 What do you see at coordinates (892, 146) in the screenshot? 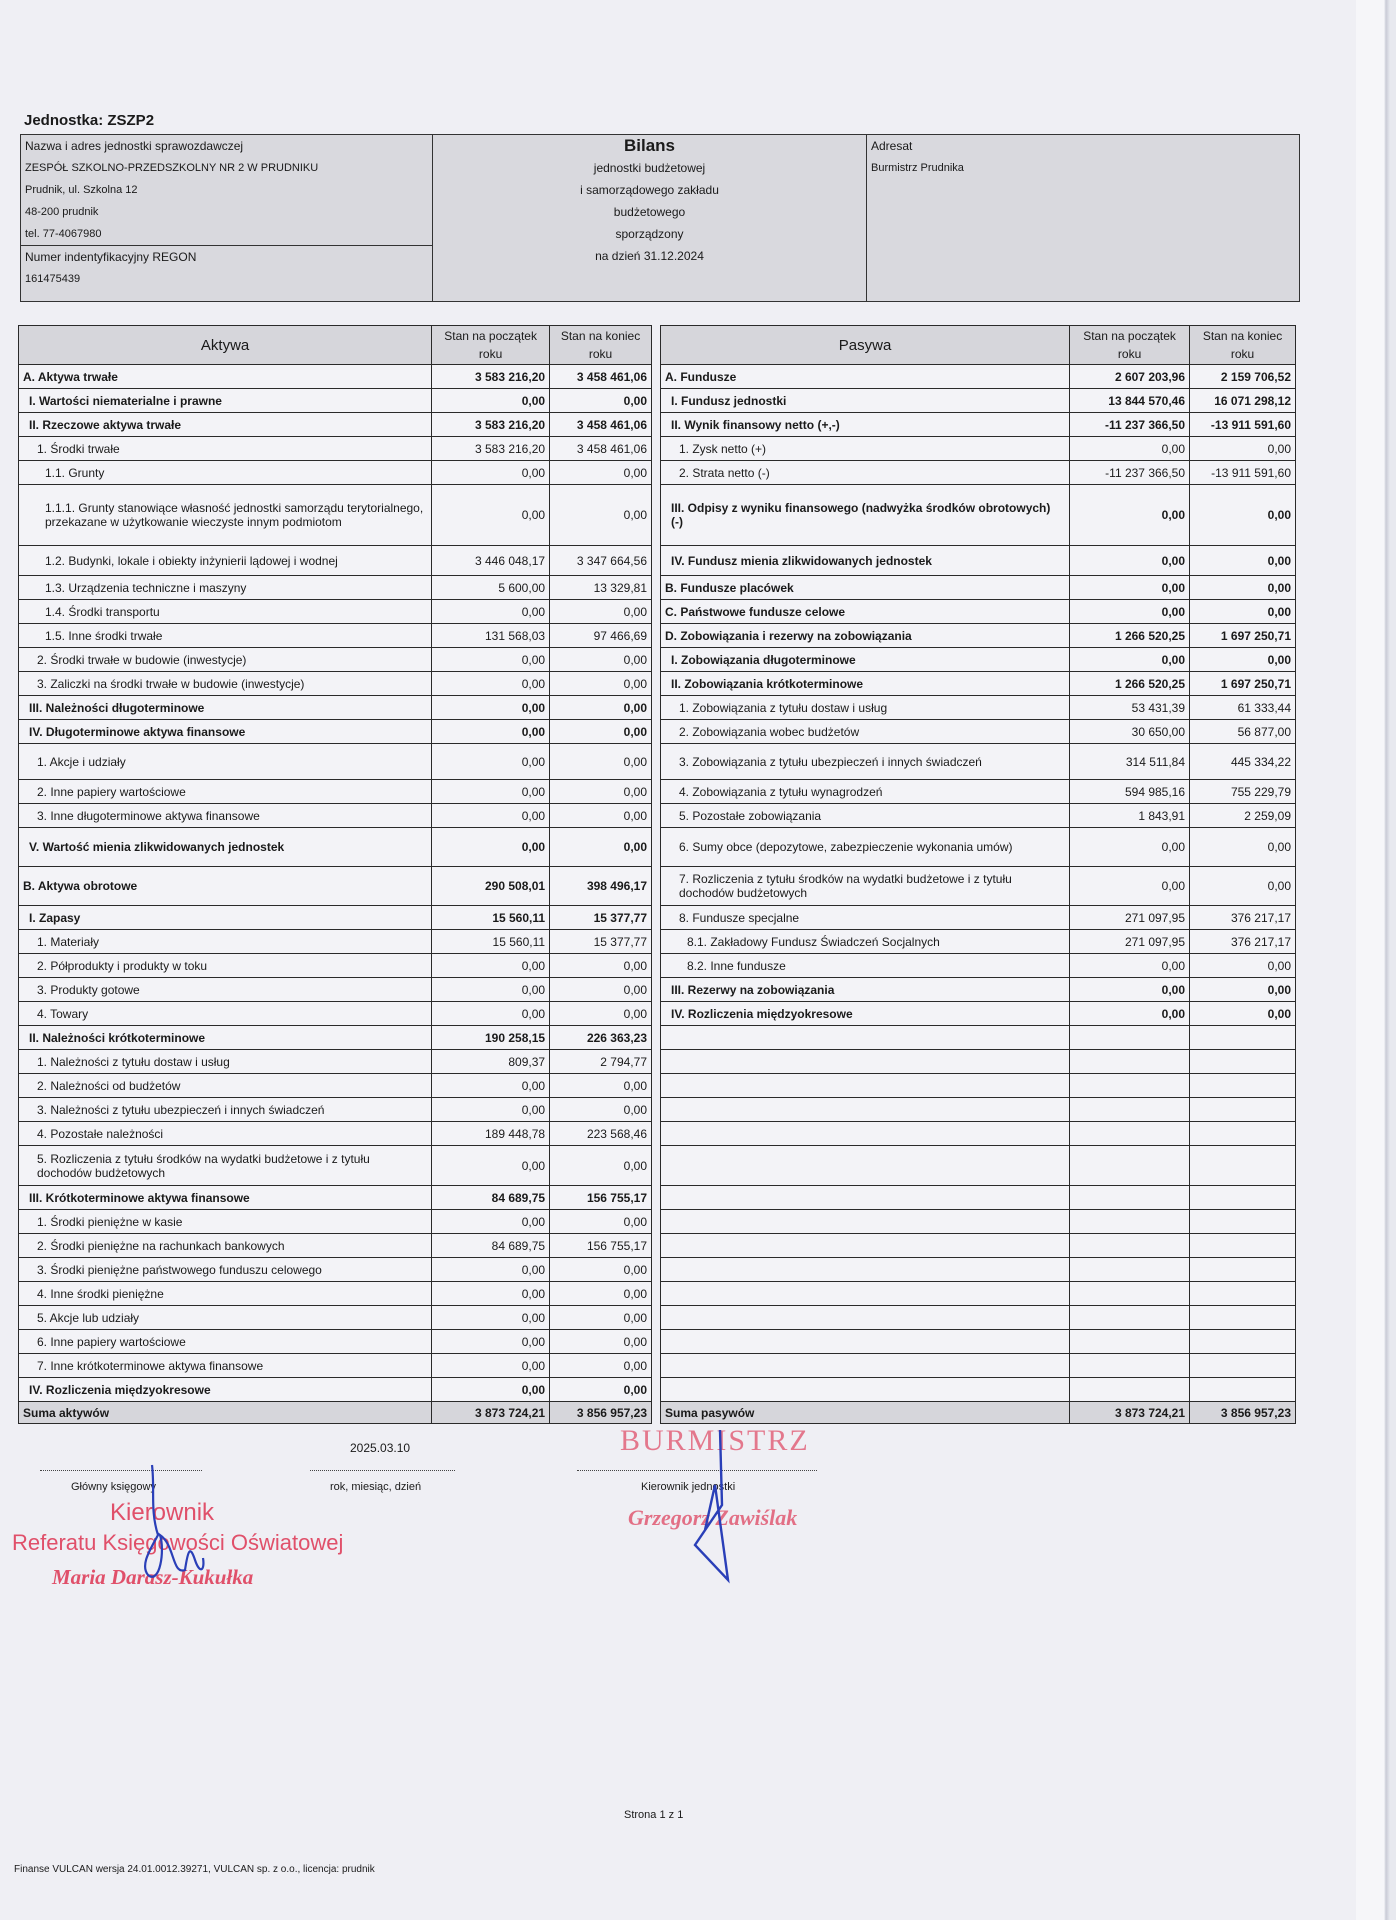
I see `addressee-label: Adresat` at bounding box center [892, 146].